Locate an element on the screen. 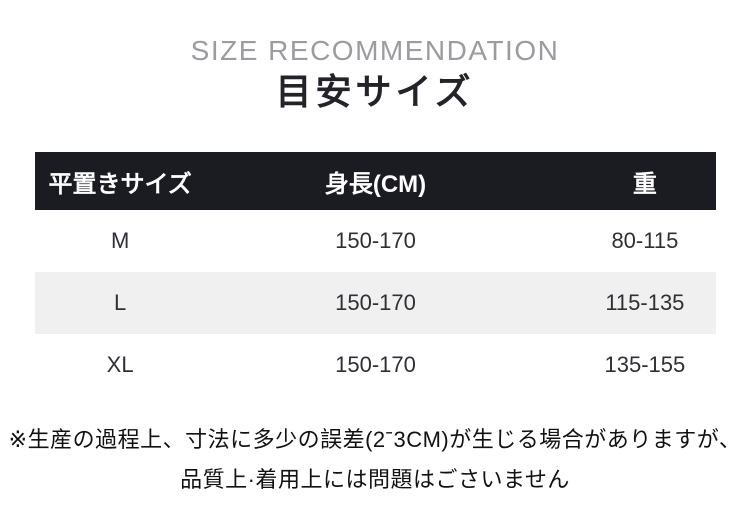 This screenshot has height=526, width=750. table-row-m: M 150-170 80-115 is located at coordinates (375, 241).